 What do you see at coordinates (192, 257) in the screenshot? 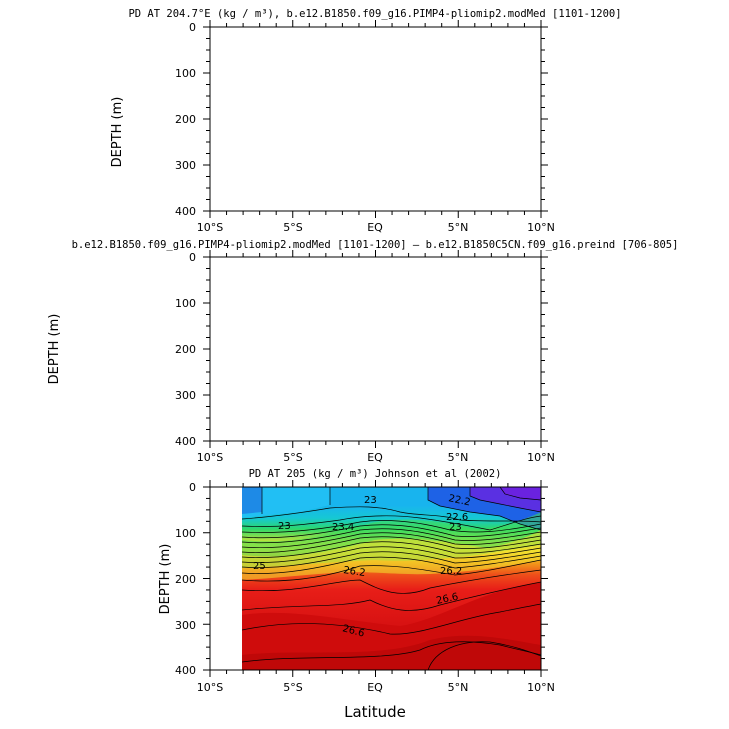
I see `panel-2-ytick-0: 0` at bounding box center [192, 257].